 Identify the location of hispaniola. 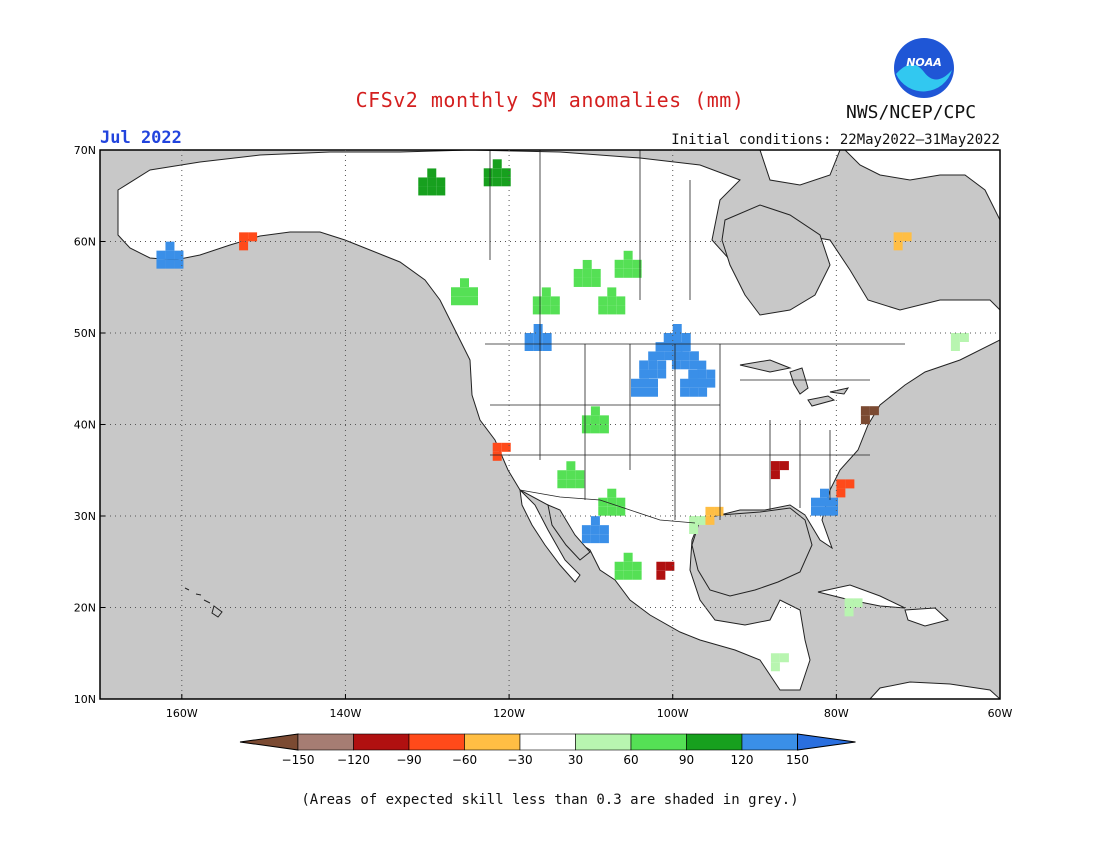
(927, 617).